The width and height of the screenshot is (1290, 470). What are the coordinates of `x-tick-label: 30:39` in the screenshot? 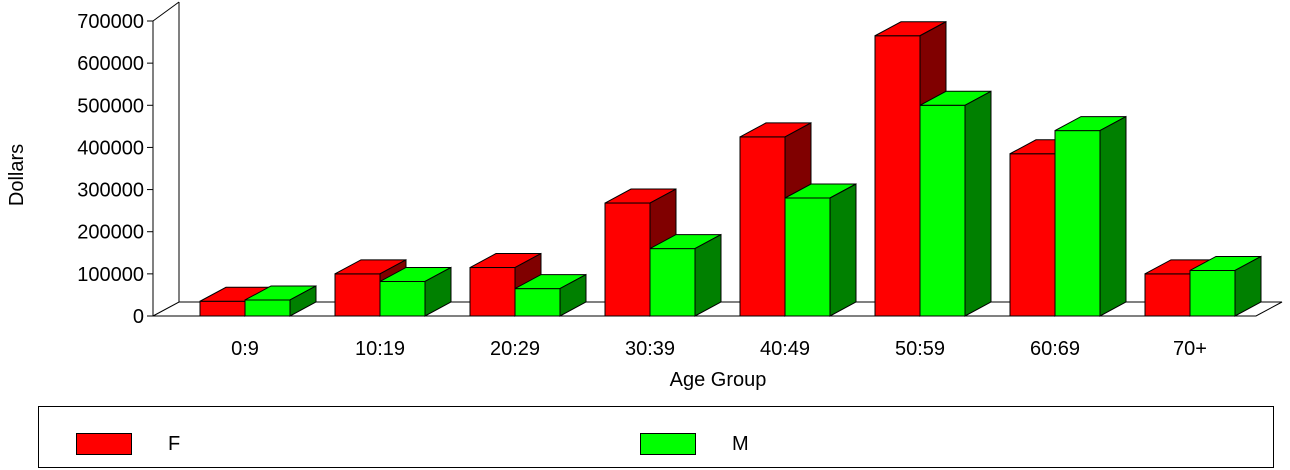 It's located at (650, 349).